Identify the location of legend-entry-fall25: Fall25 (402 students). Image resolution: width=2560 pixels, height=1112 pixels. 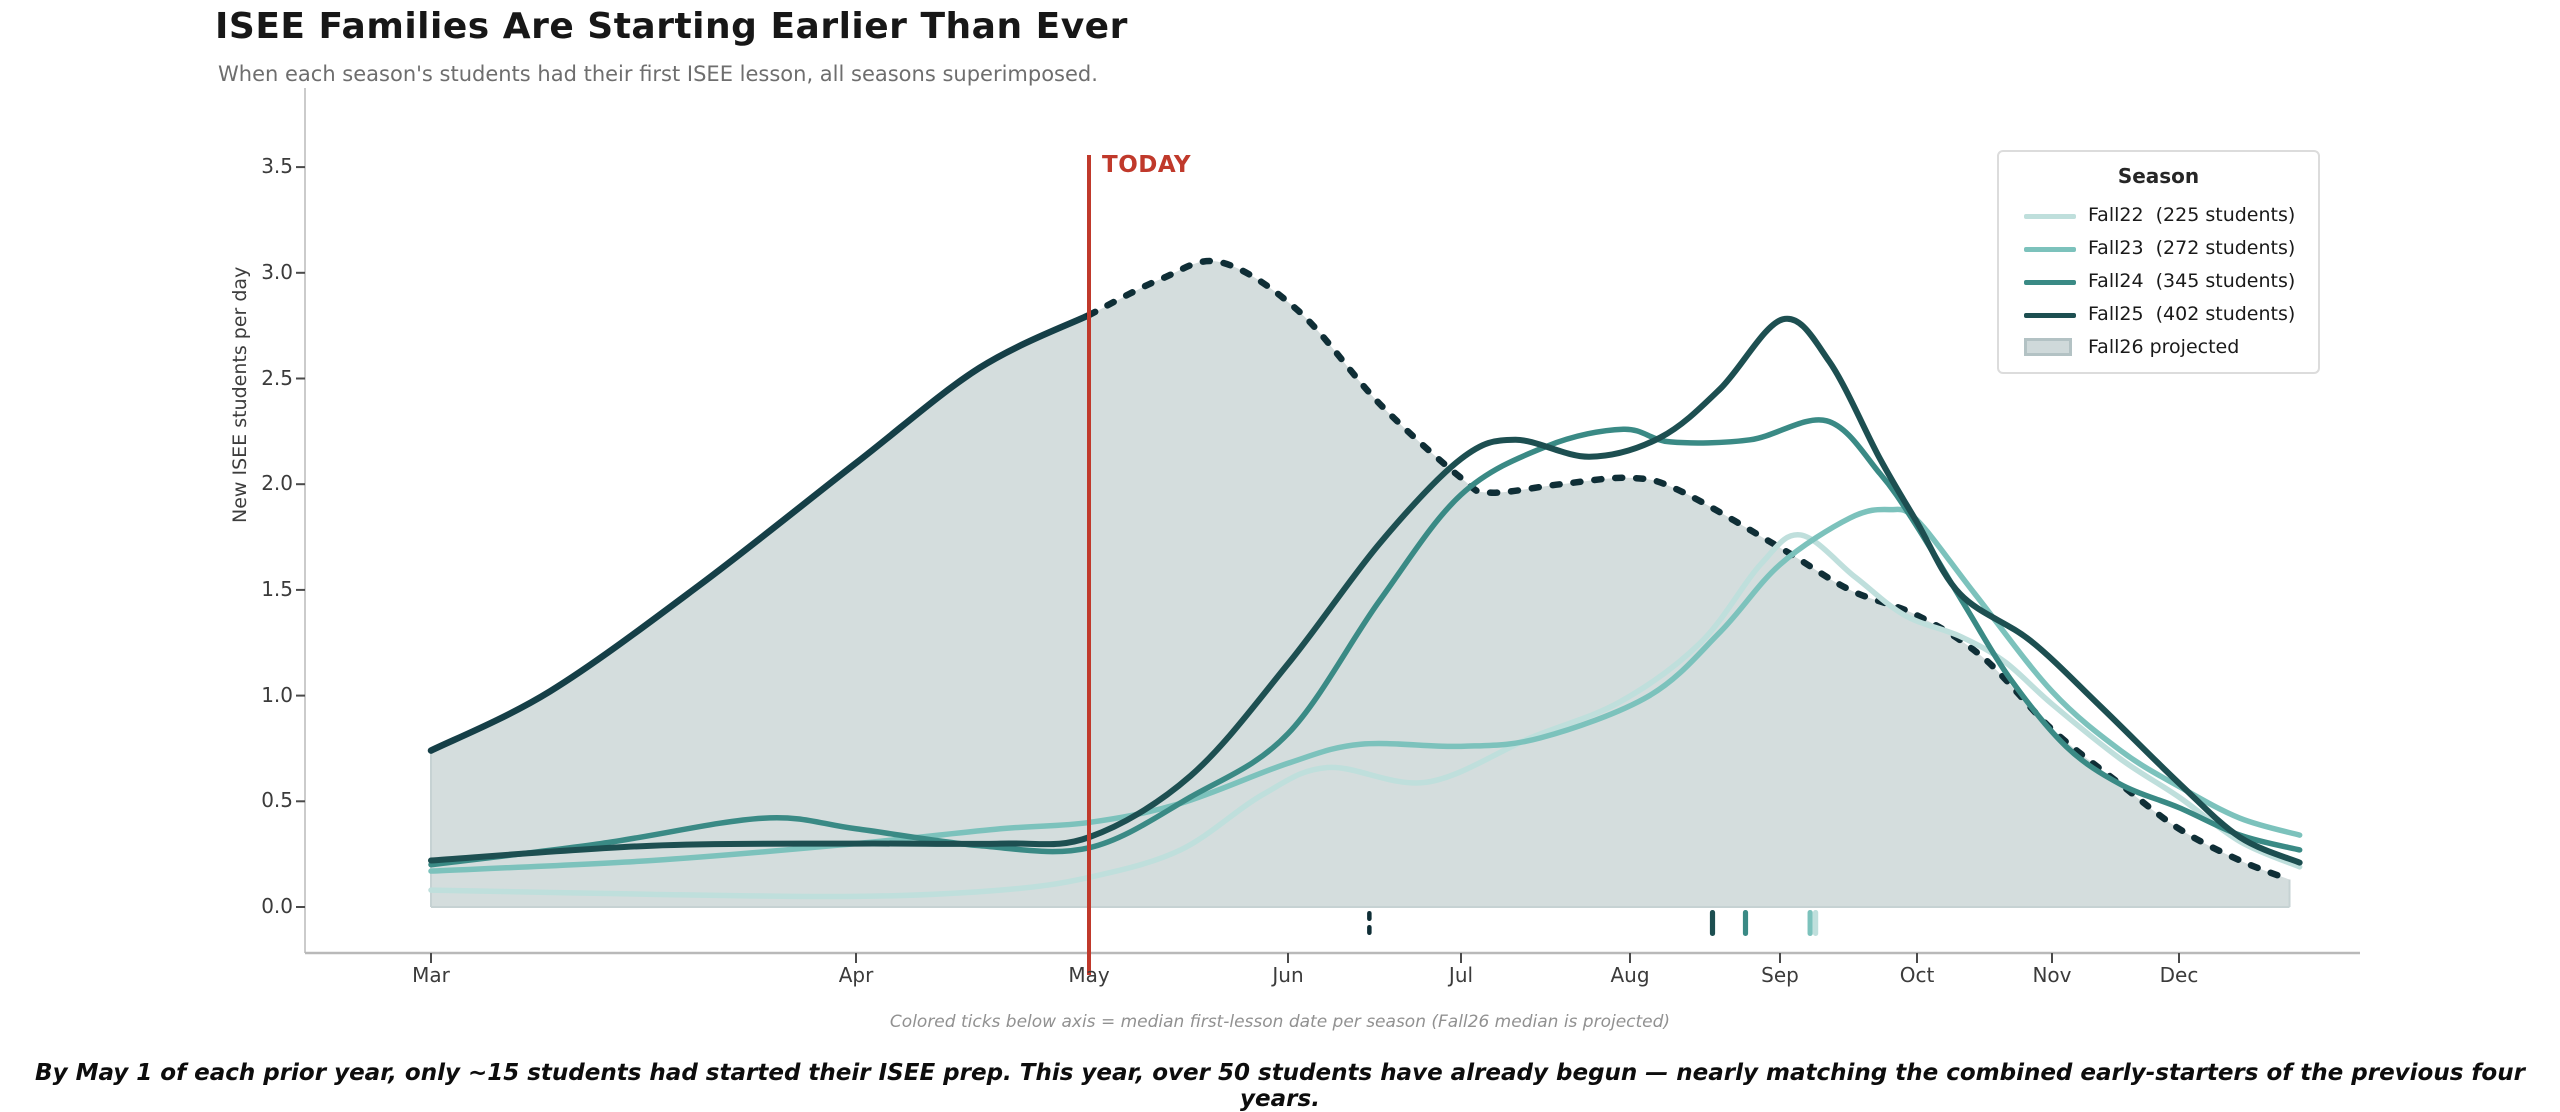
(2158, 316).